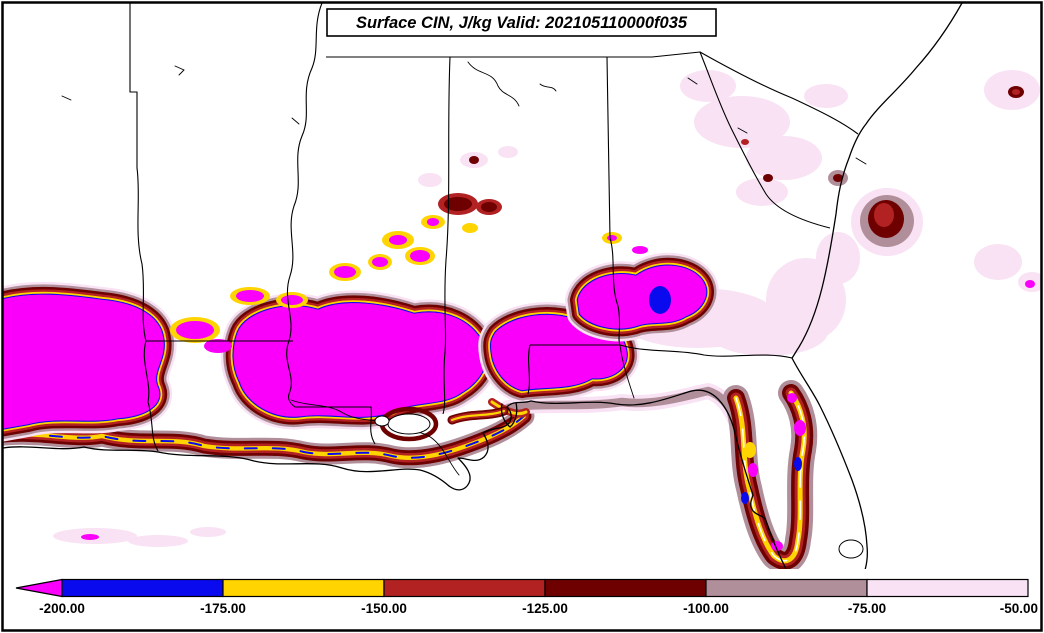 The height and width of the screenshot is (633, 1044). What do you see at coordinates (409, 424) in the screenshot?
I see `lake-pontchartrain` at bounding box center [409, 424].